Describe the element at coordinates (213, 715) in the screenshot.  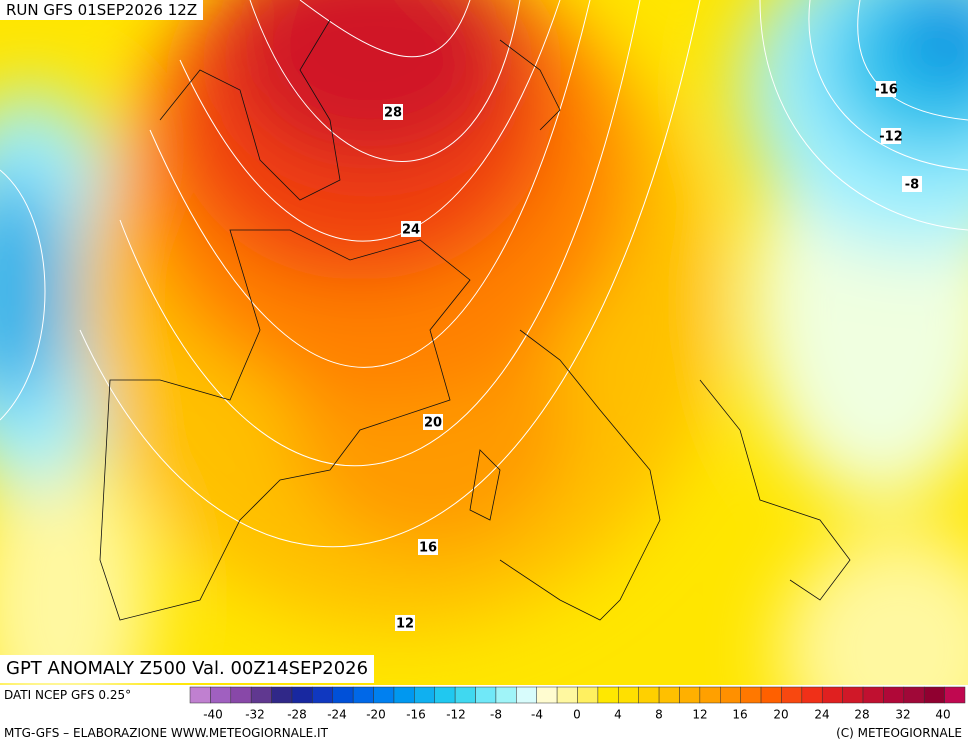
I see `colorbar-label: -40` at that location.